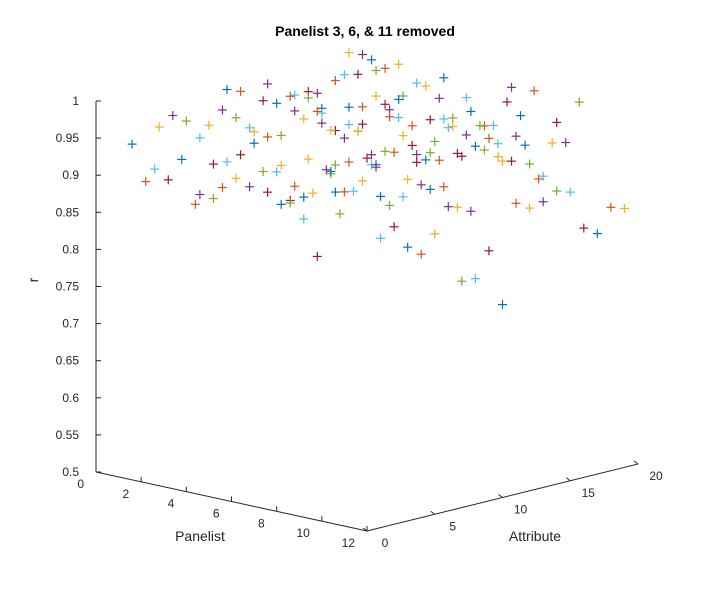 The height and width of the screenshot is (594, 706). I want to click on panelist-tick-label: 8, so click(261, 523).